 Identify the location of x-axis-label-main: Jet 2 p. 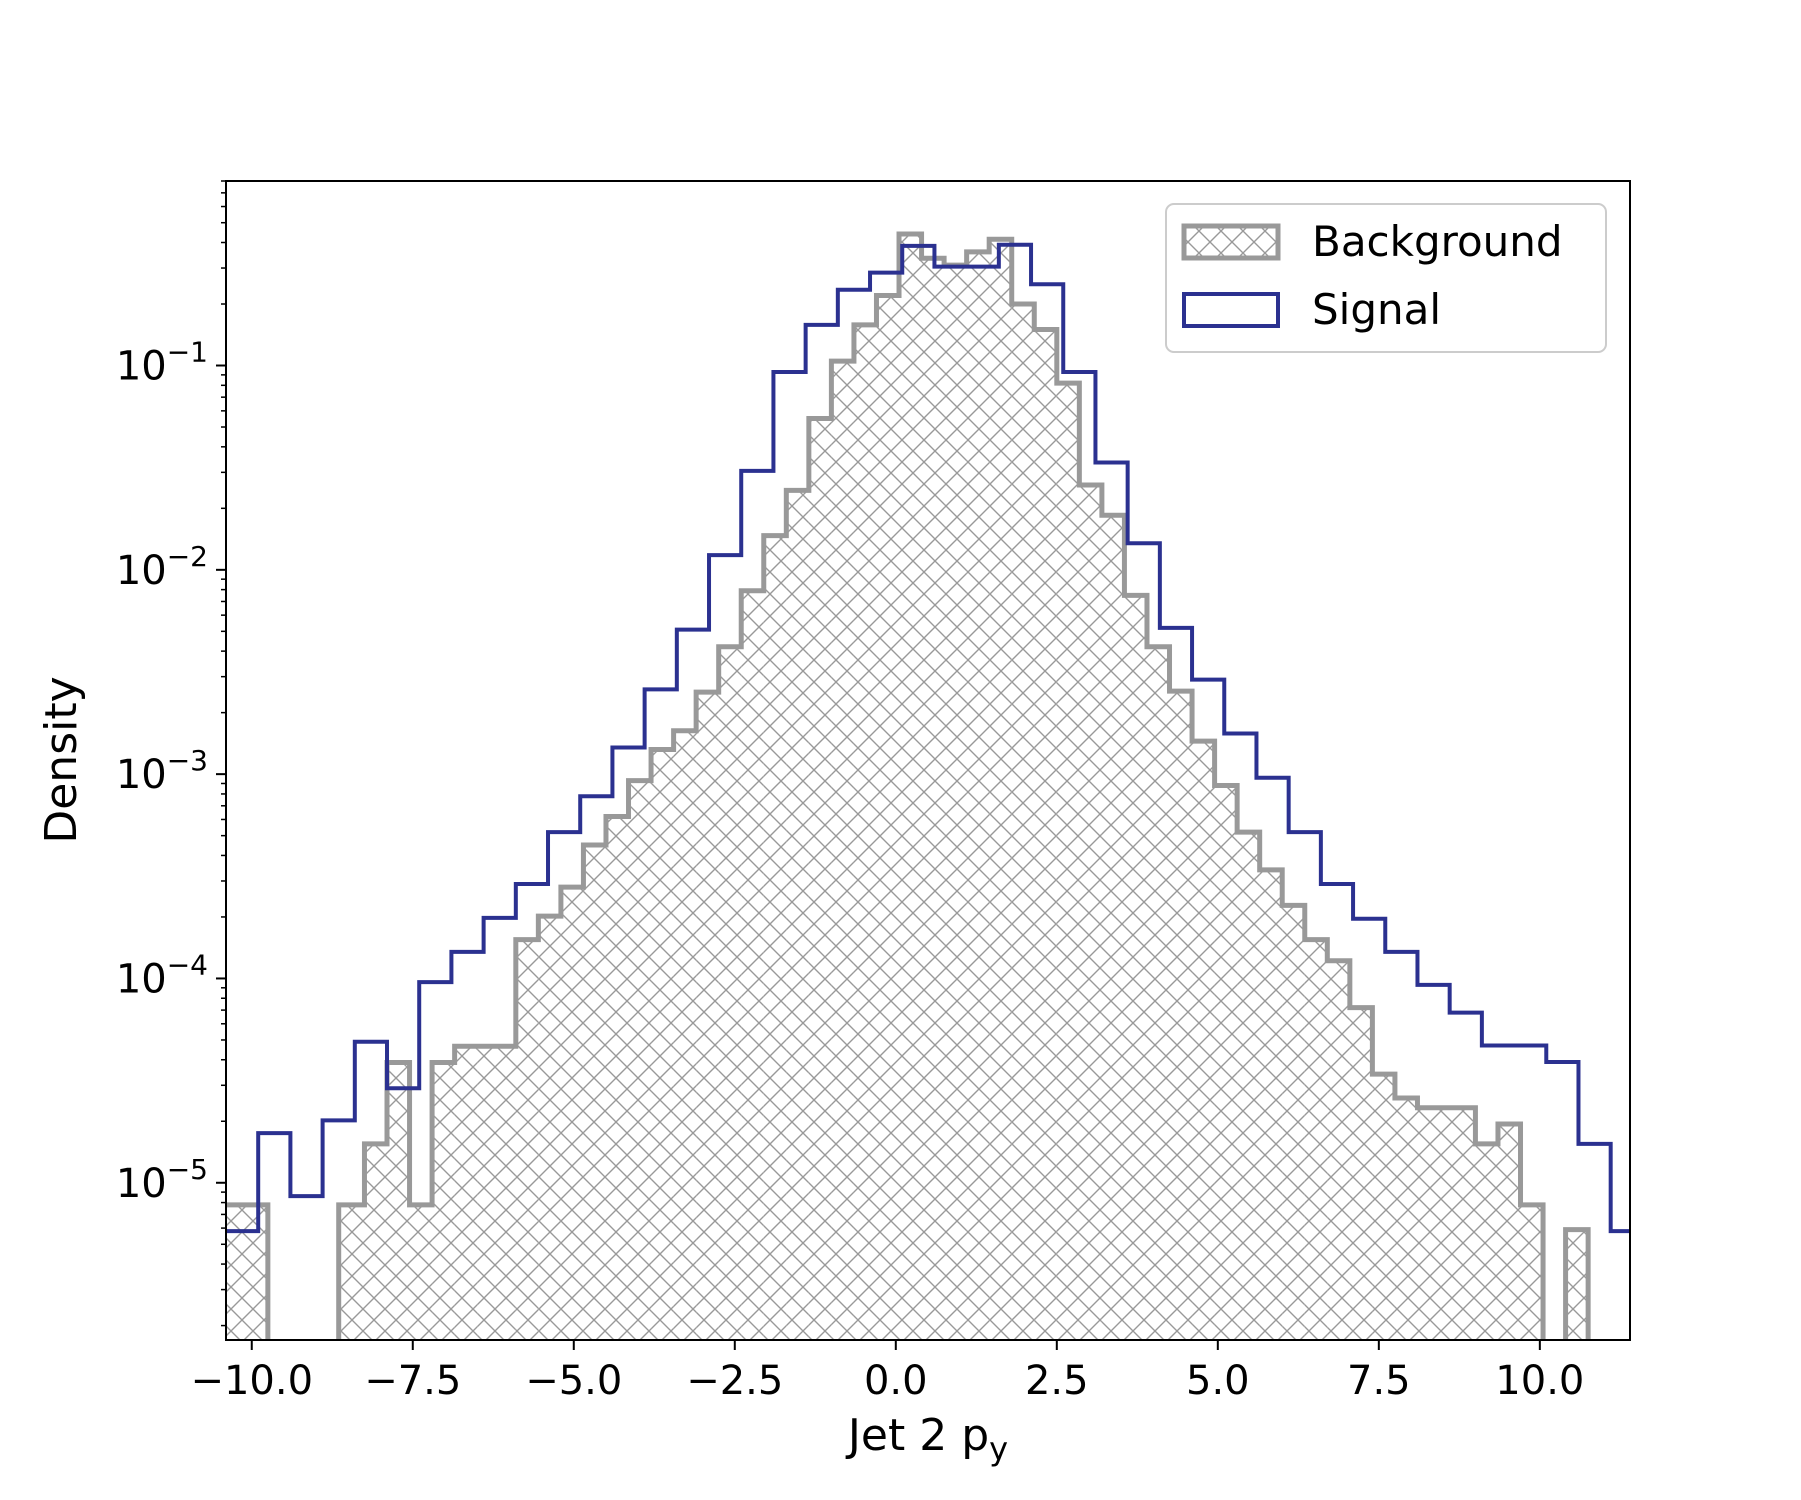
(917, 1435).